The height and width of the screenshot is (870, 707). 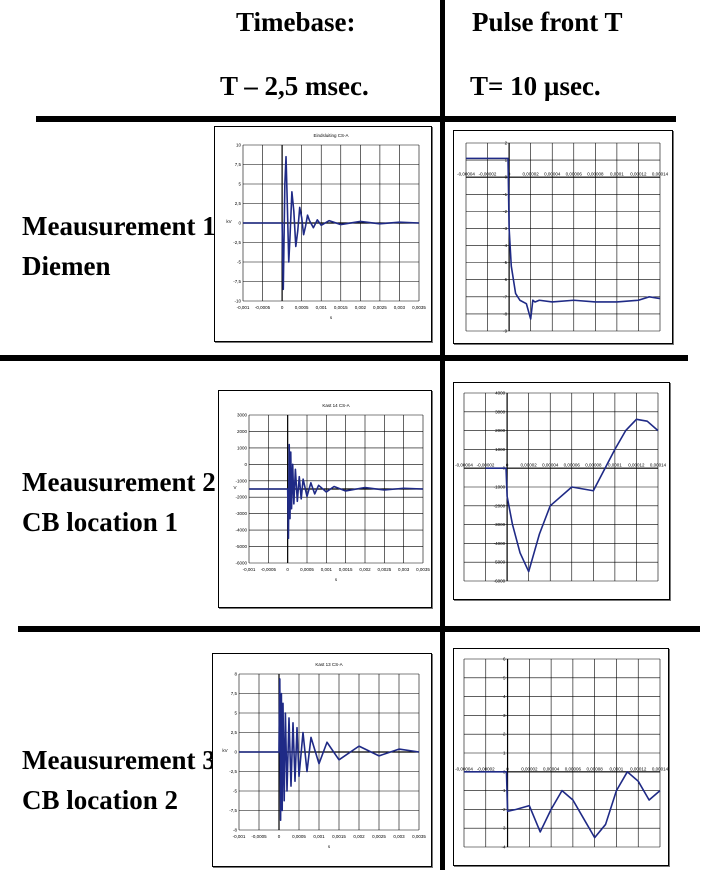 What do you see at coordinates (356, 119) in the screenshot?
I see `header-divider` at bounding box center [356, 119].